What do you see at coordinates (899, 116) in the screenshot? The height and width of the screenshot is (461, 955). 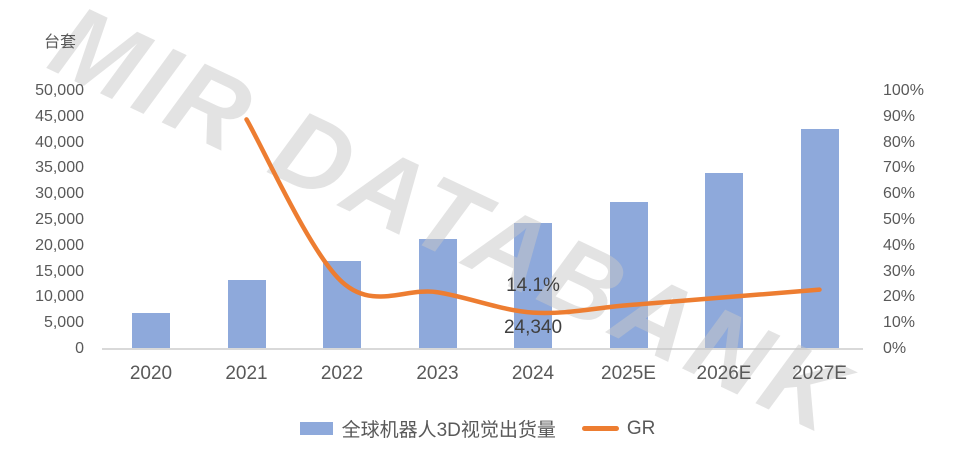 I see `right-tick-90: 90%` at bounding box center [899, 116].